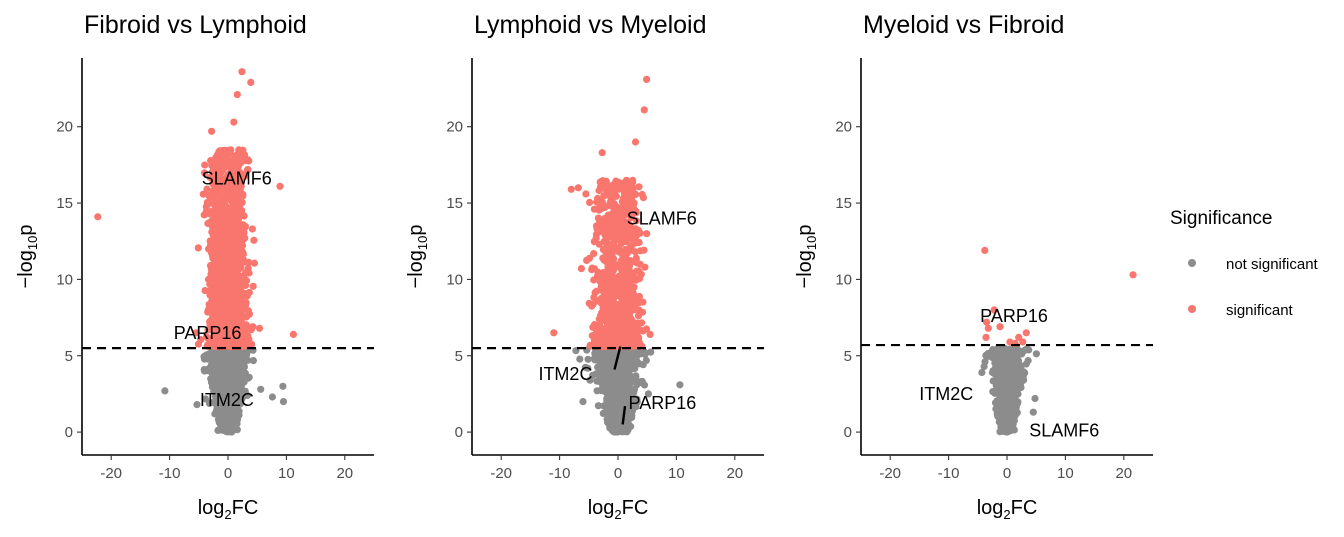 The width and height of the screenshot is (1344, 537). What do you see at coordinates (195, 25) in the screenshot?
I see `panel-title: Fibroid vs Lymphoid` at bounding box center [195, 25].